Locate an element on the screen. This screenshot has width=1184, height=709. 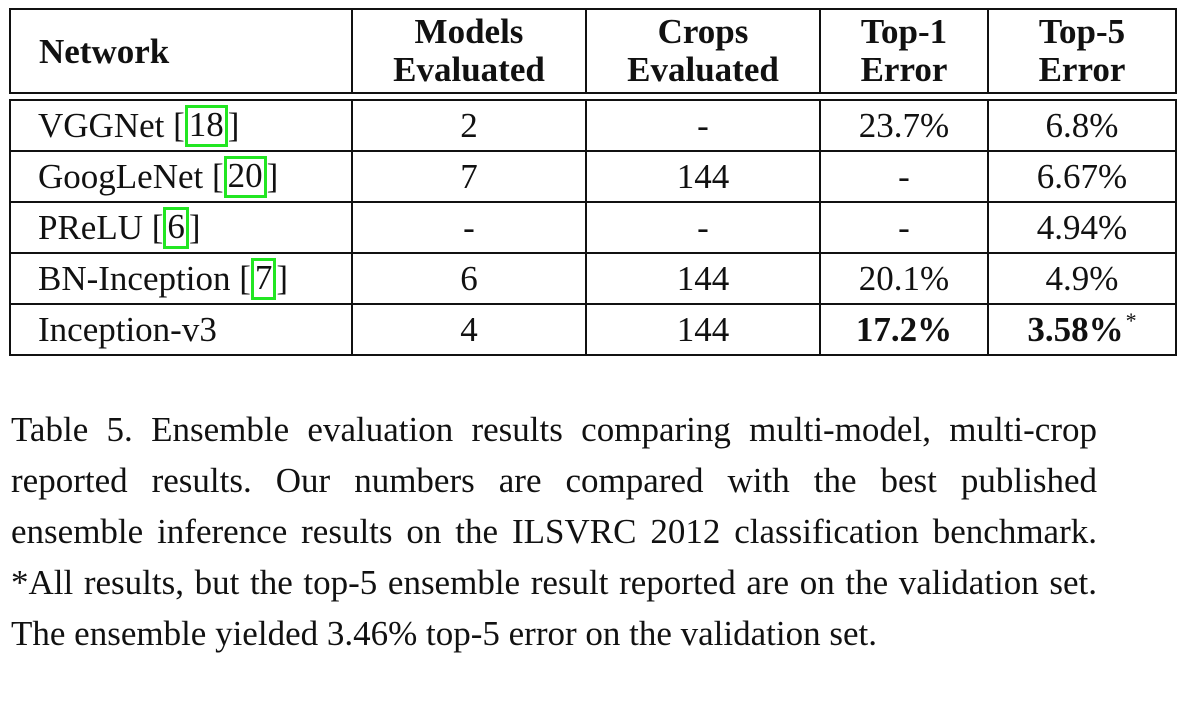
header-spacer is located at coordinates (593, 96).